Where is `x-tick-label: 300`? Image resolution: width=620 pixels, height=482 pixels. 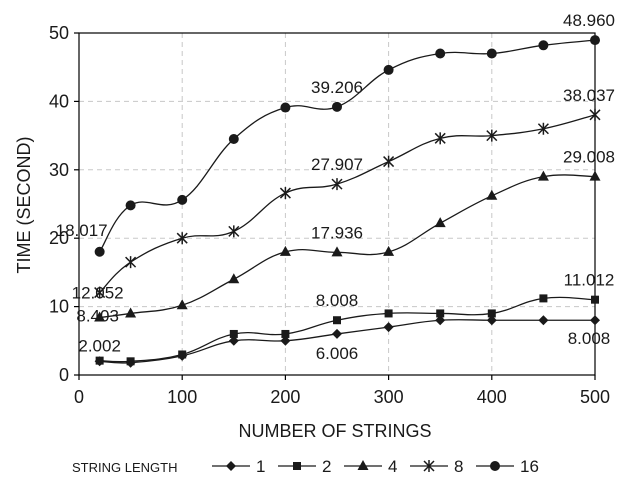 x-tick-label: 300 is located at coordinates (389, 397).